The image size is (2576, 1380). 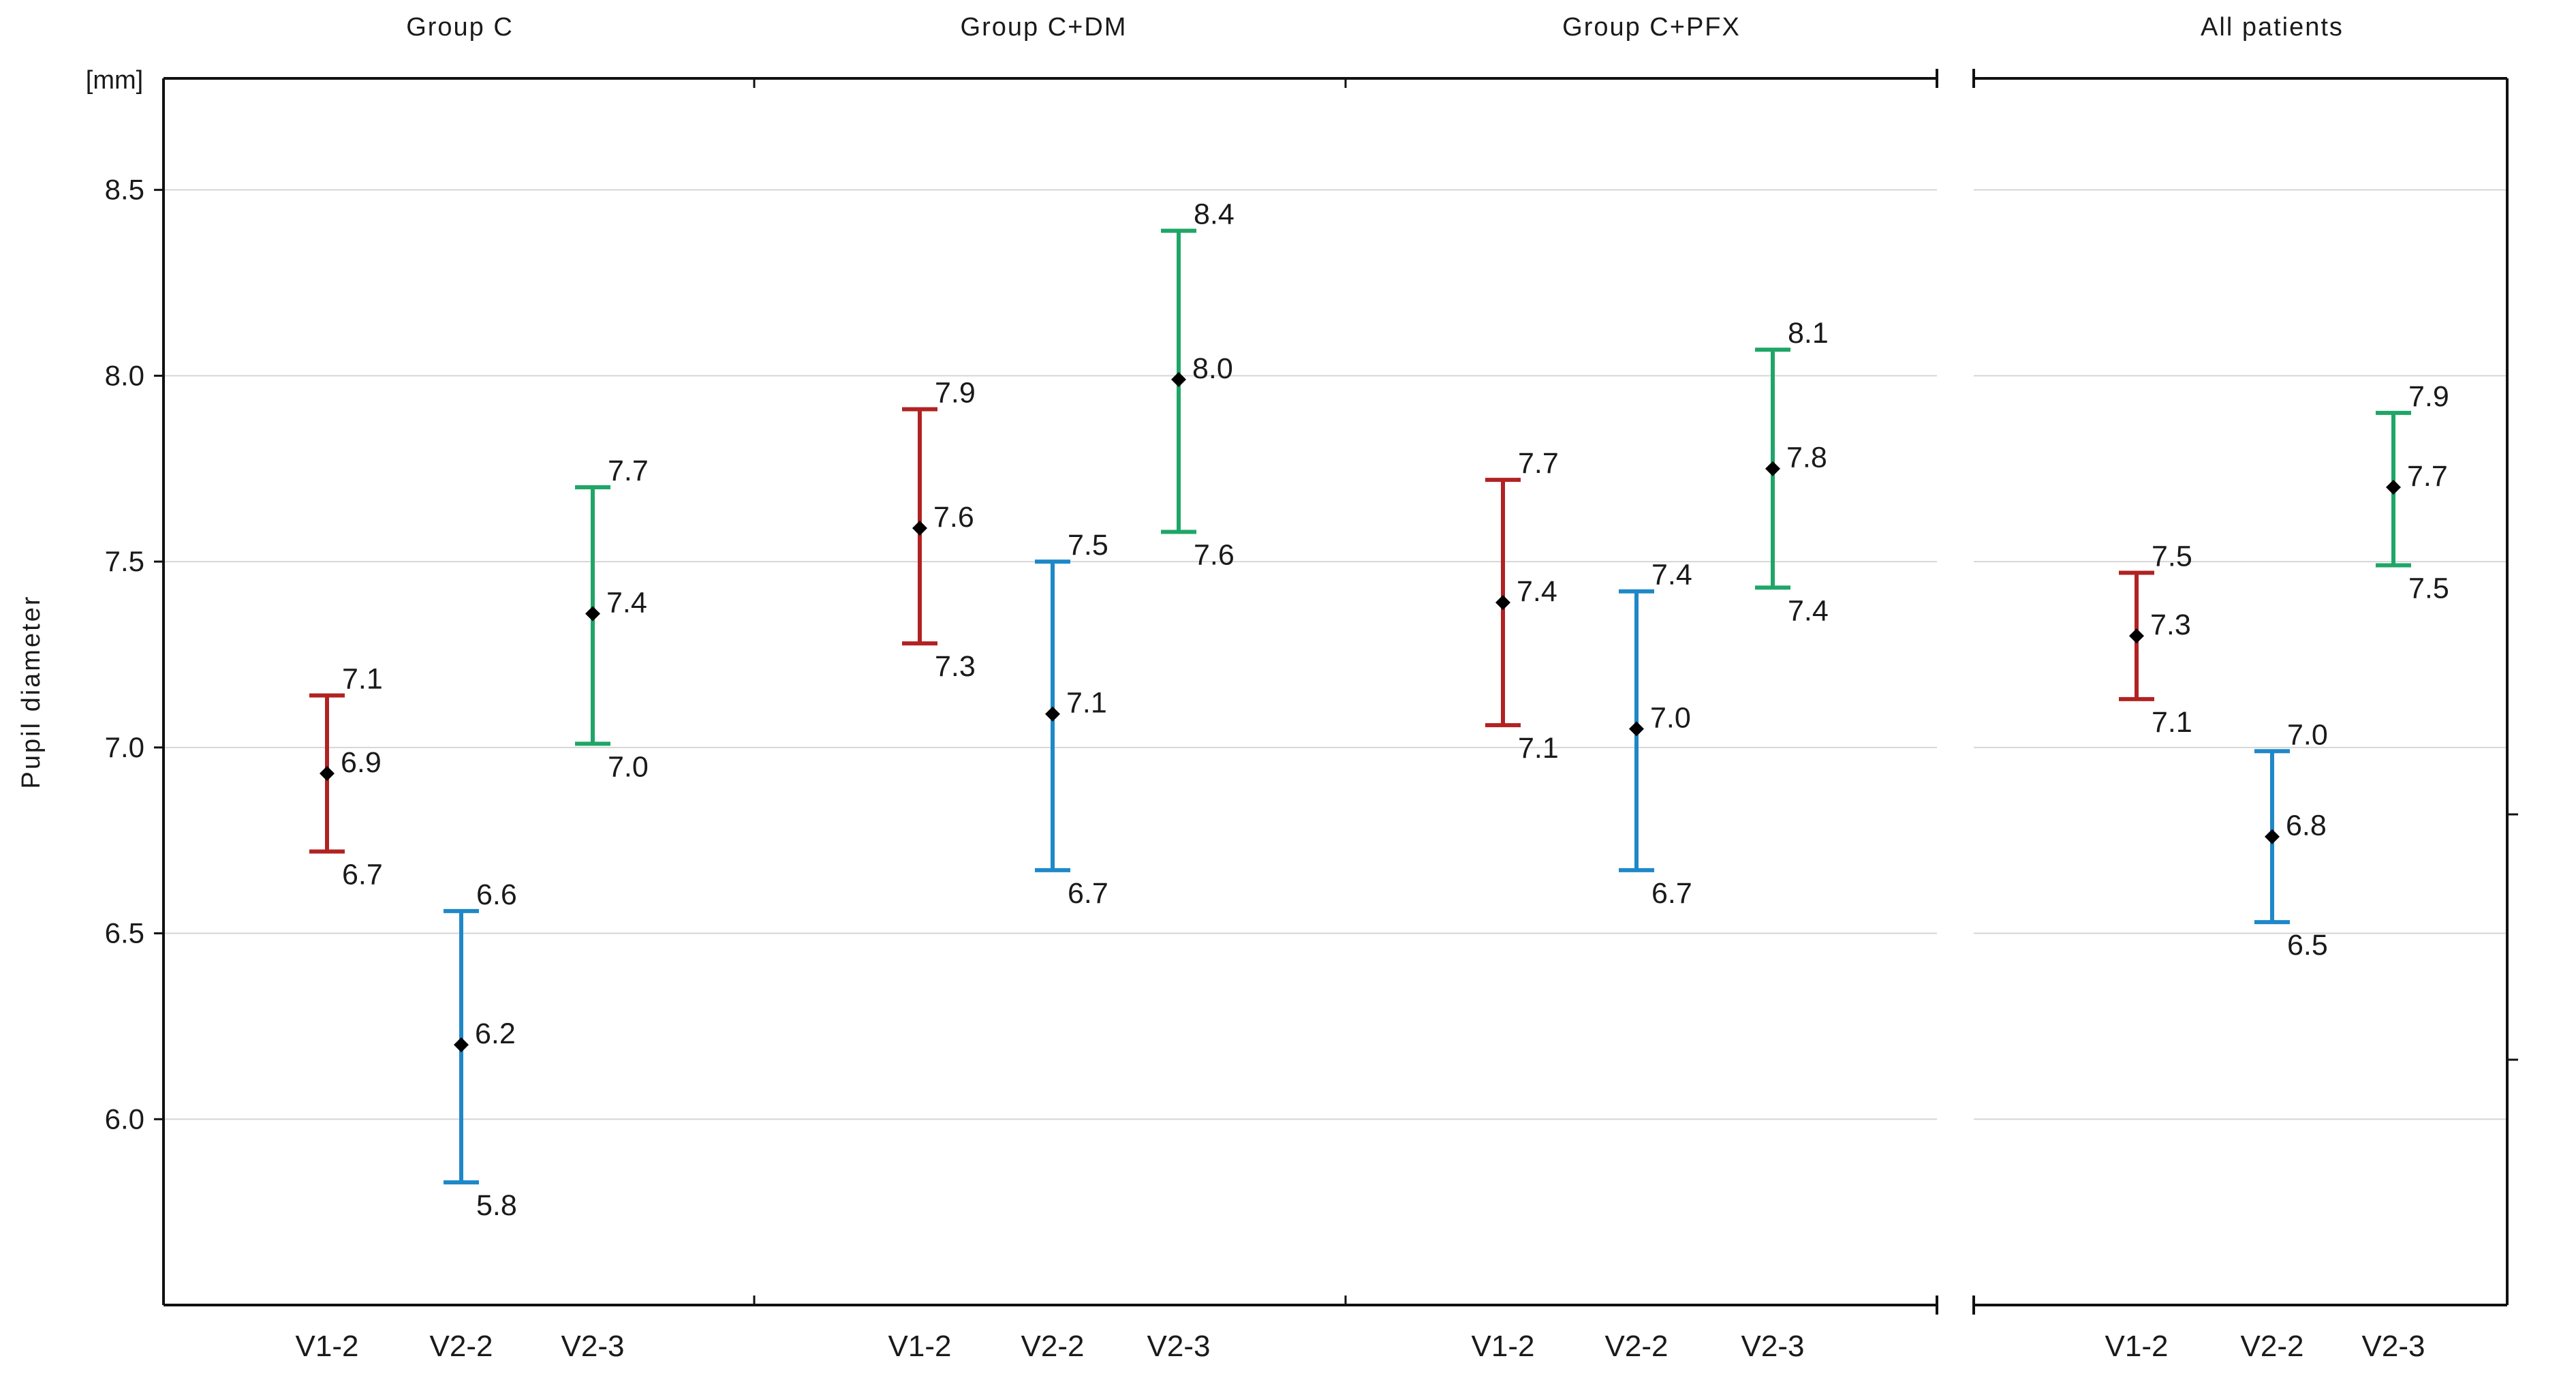 I want to click on mean-value-label: 6.2, so click(x=495, y=1033).